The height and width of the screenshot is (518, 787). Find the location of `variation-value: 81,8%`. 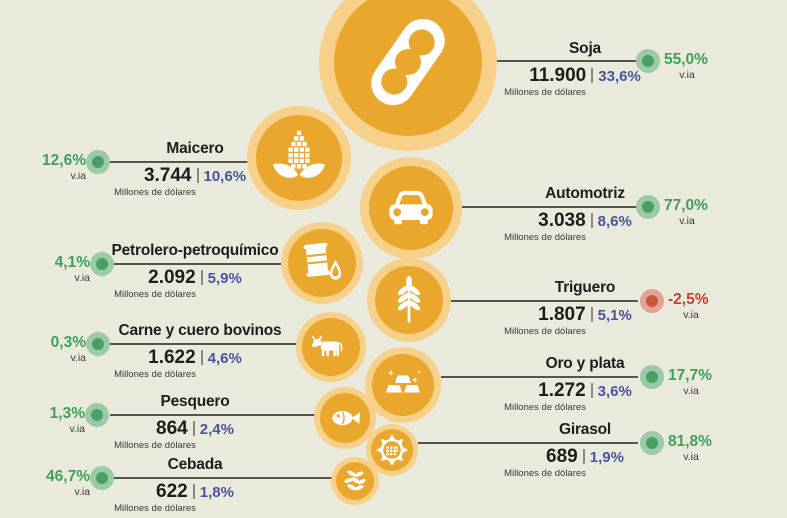

variation-value: 81,8% is located at coordinates (690, 441).